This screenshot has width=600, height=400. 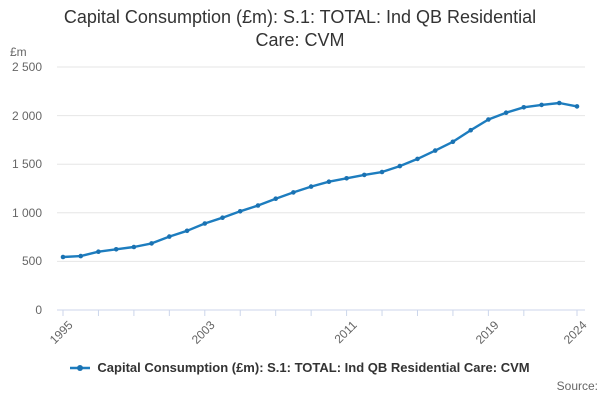 What do you see at coordinates (80, 367) in the screenshot?
I see `line-dot-icon` at bounding box center [80, 367].